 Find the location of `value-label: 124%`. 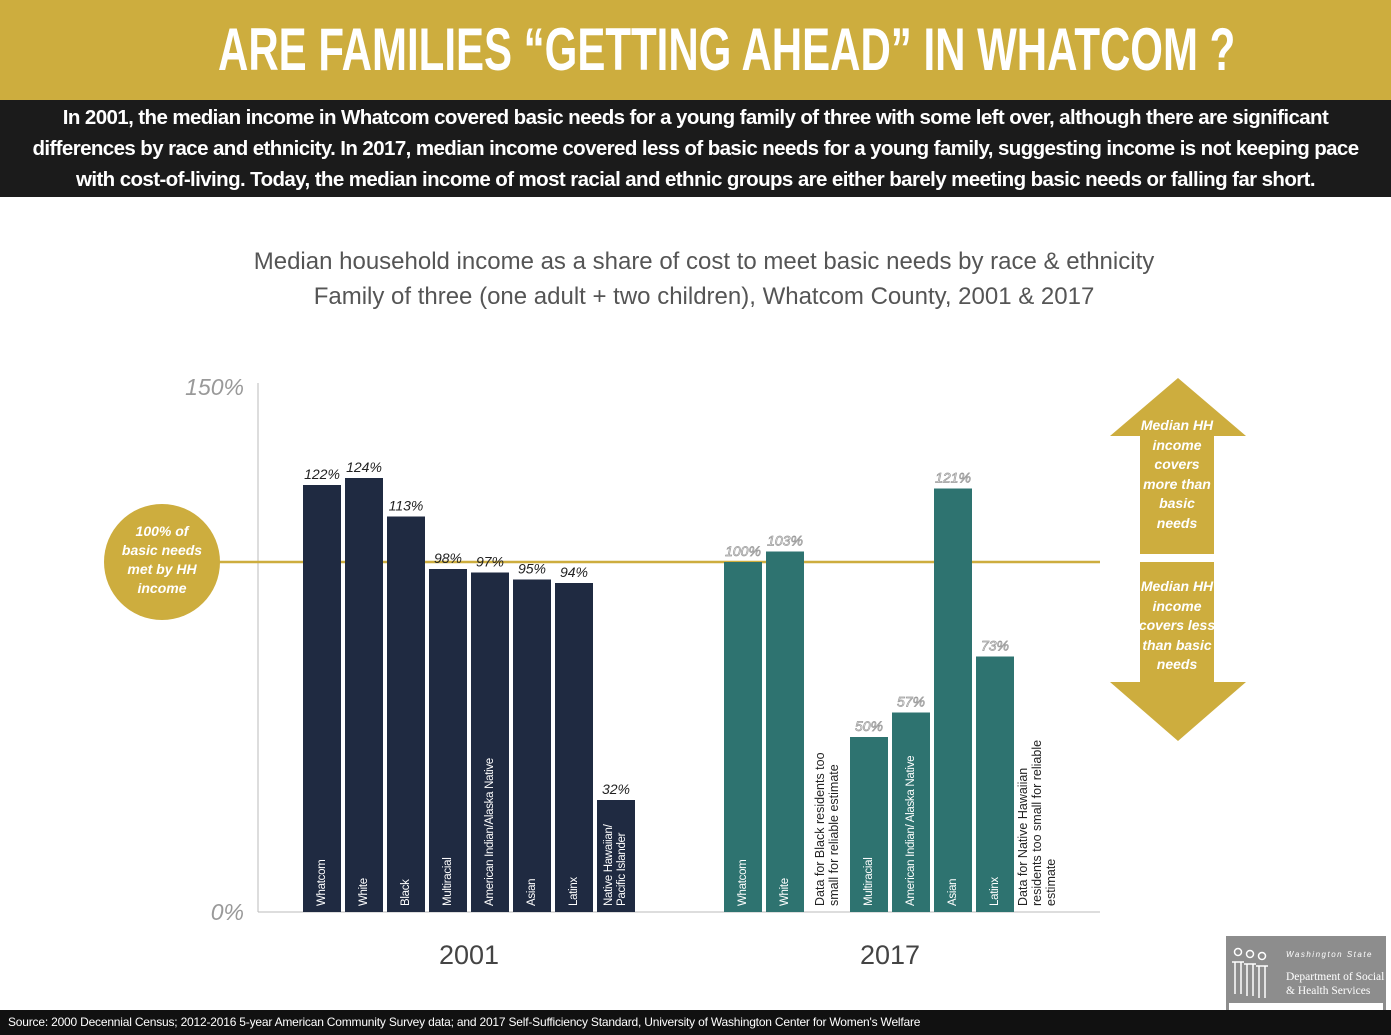

value-label: 124% is located at coordinates (364, 467).